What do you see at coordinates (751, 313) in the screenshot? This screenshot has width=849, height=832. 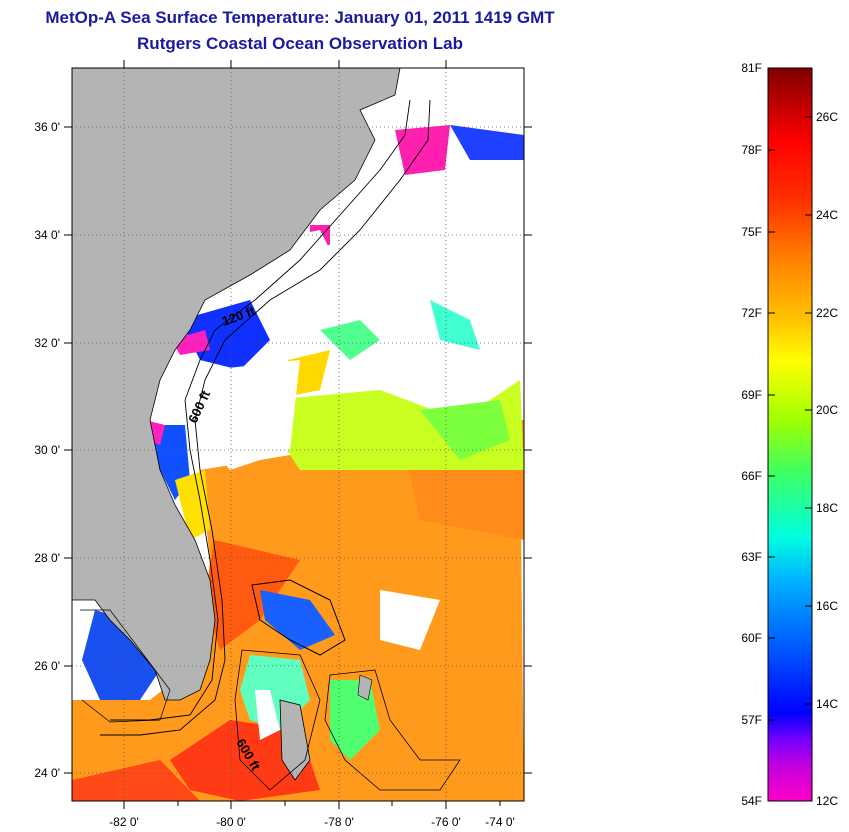 I see `colorbar-f-label: 72F` at bounding box center [751, 313].